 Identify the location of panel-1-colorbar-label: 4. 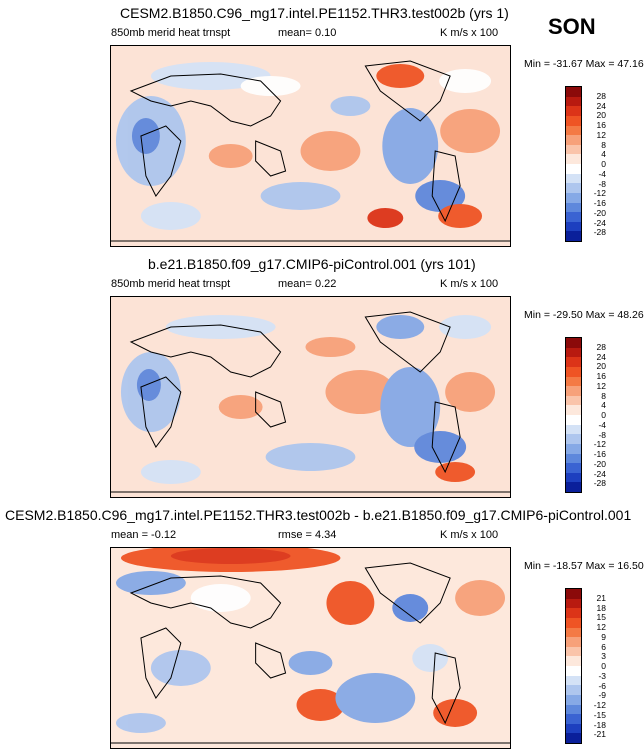
(603, 154).